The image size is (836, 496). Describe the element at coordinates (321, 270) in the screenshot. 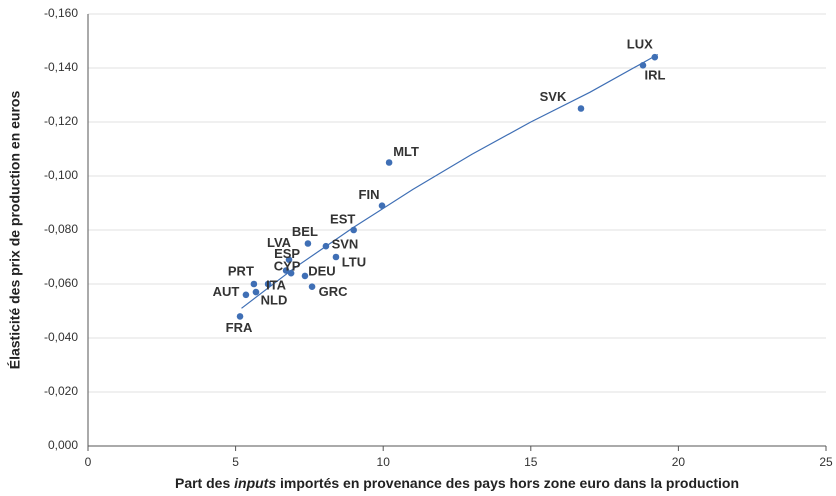

I see `point-label: DEU` at that location.